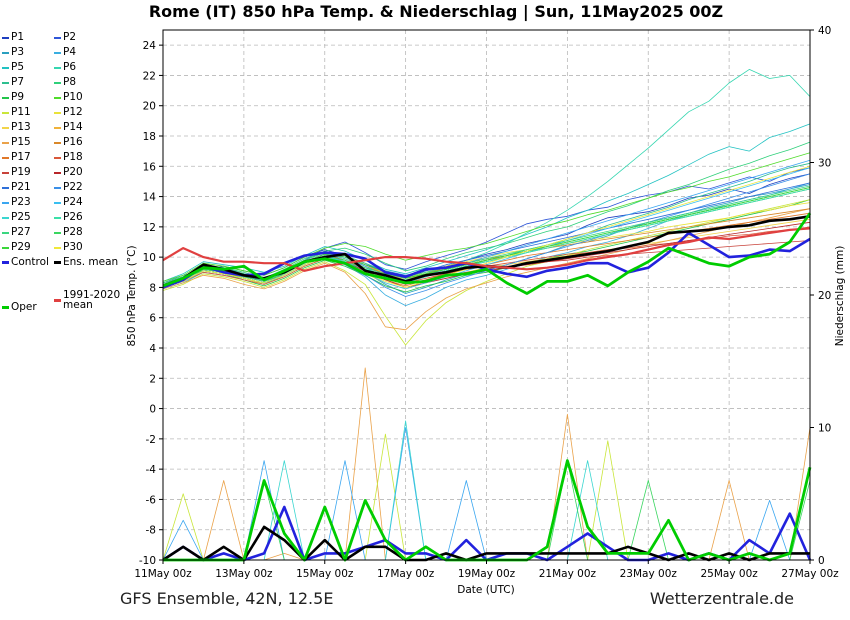  Describe the element at coordinates (73, 97) in the screenshot. I see `legend-label: P10` at that location.